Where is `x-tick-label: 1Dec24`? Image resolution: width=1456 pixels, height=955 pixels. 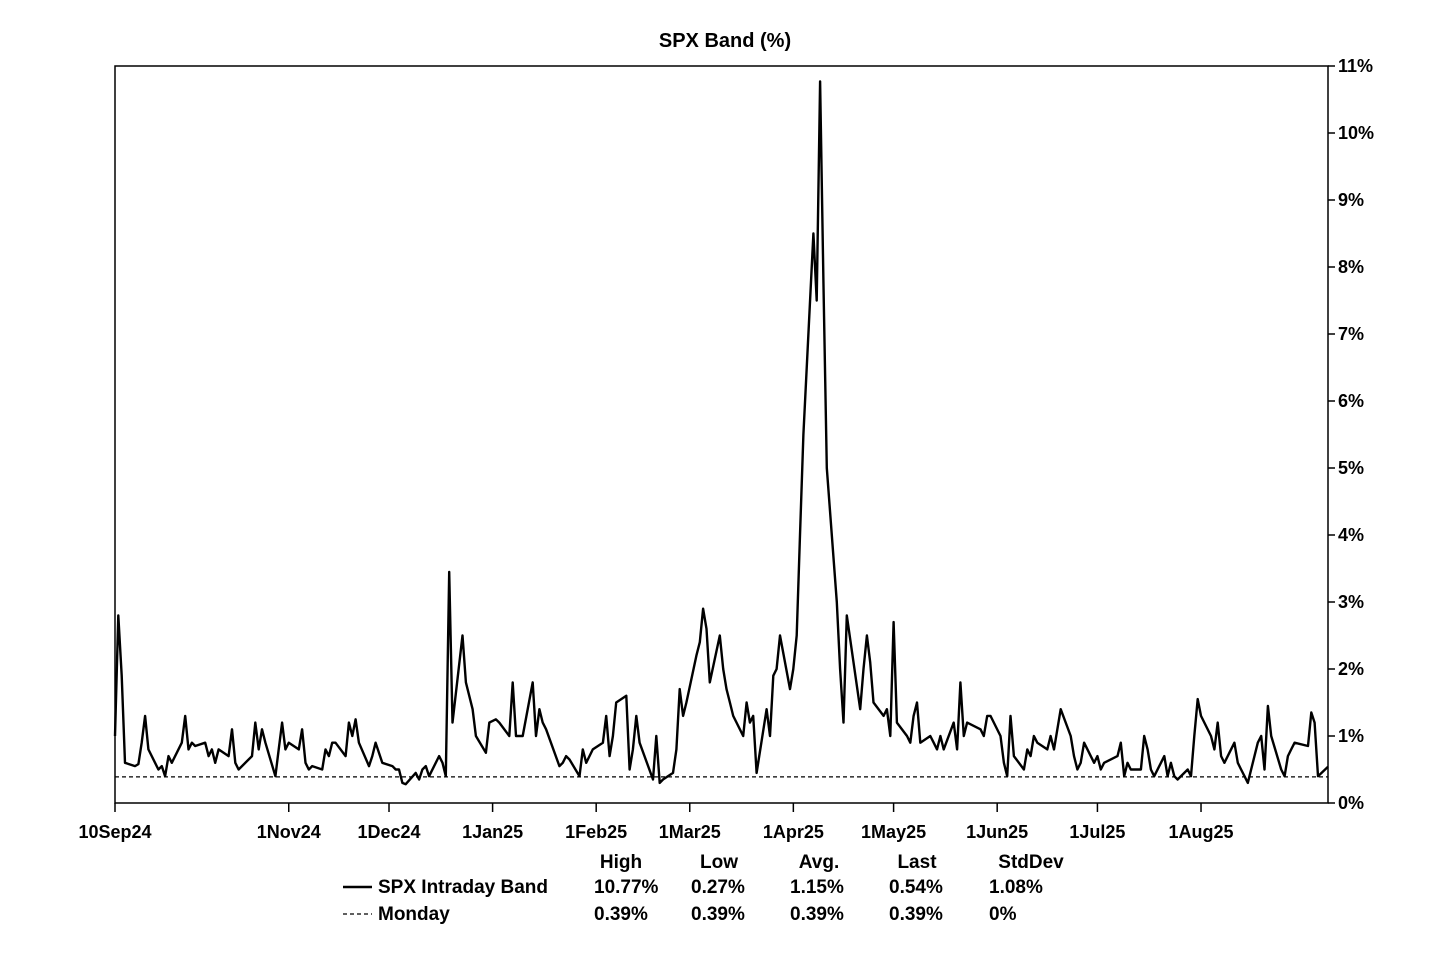
x-tick-label: 1Dec24 is located at coordinates (388, 832).